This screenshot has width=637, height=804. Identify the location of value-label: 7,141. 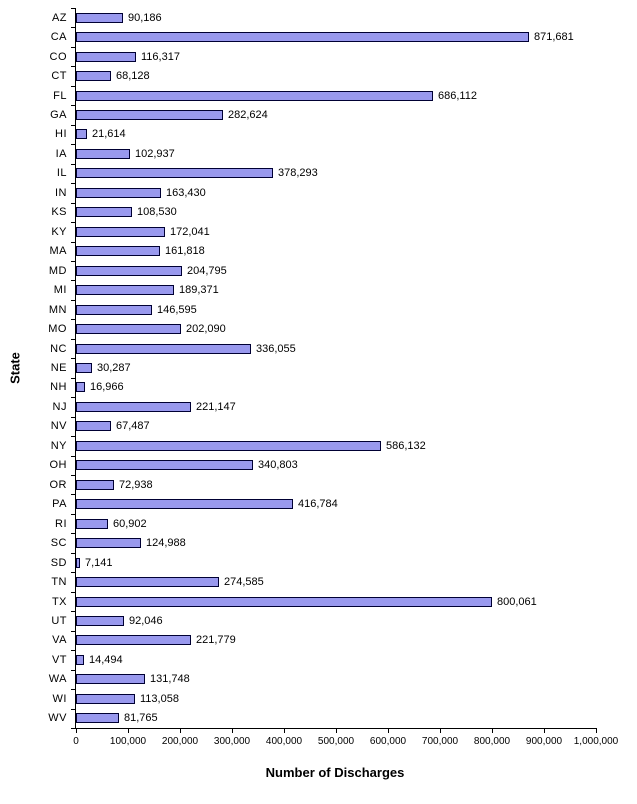
(99, 563).